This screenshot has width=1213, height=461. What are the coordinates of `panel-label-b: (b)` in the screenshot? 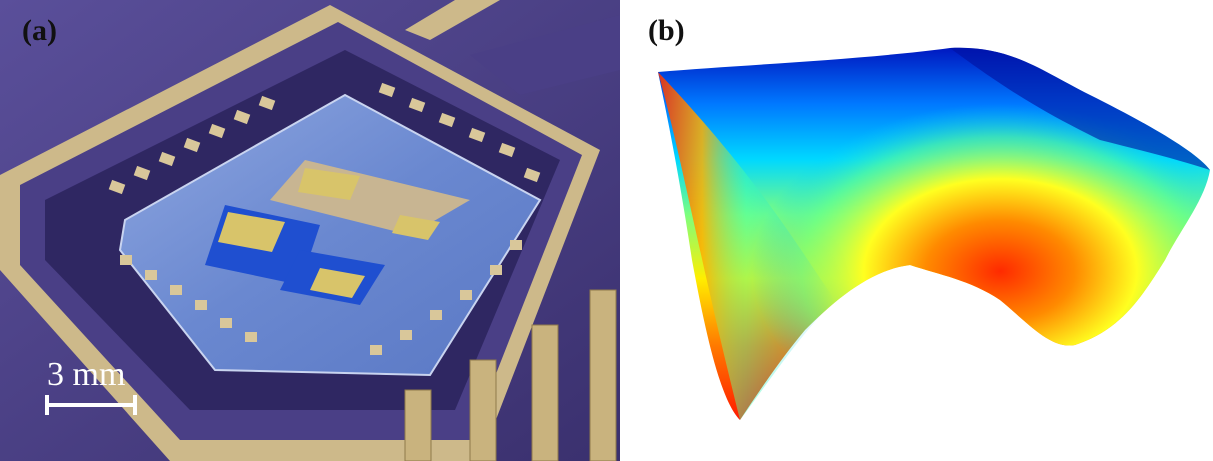 It's located at (666, 30).